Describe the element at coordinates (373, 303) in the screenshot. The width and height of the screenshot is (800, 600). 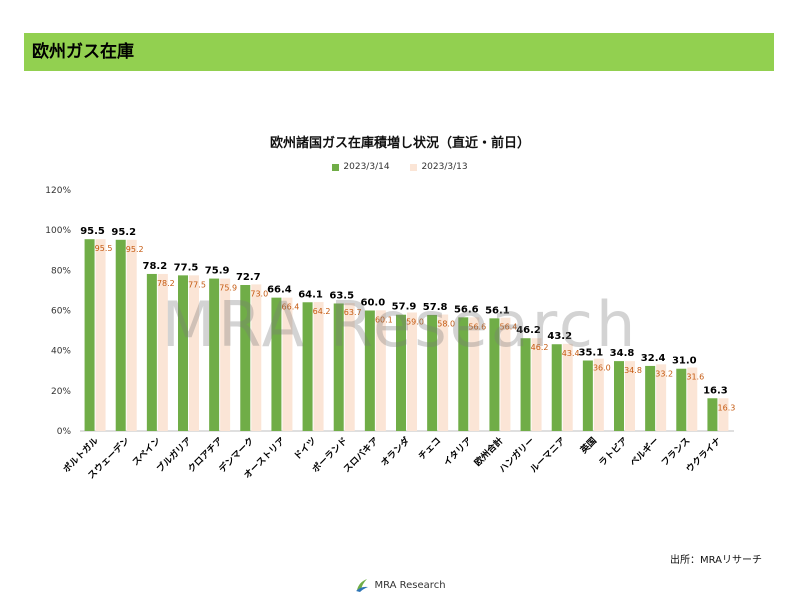
I see `data-label-latest: 60.0` at that location.